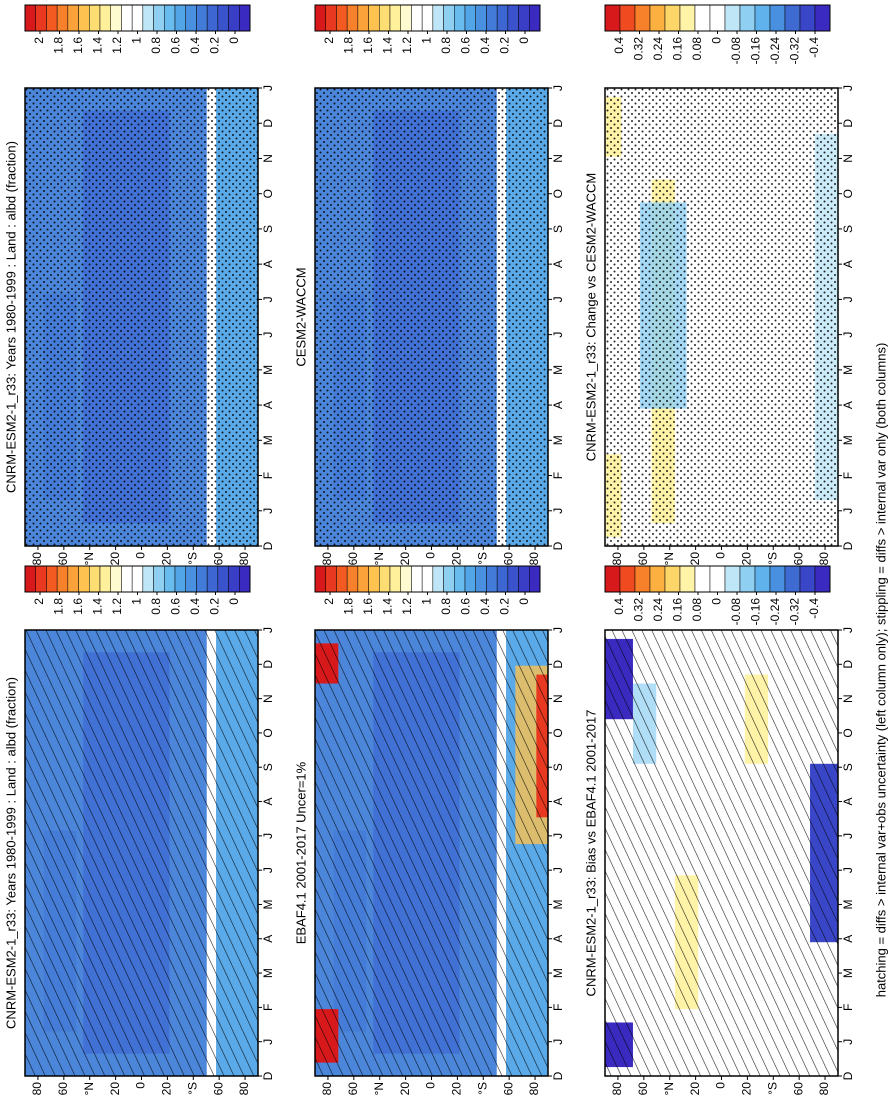  Describe the element at coordinates (678, 49) in the screenshot. I see `colorbar-label: 0.16` at that location.